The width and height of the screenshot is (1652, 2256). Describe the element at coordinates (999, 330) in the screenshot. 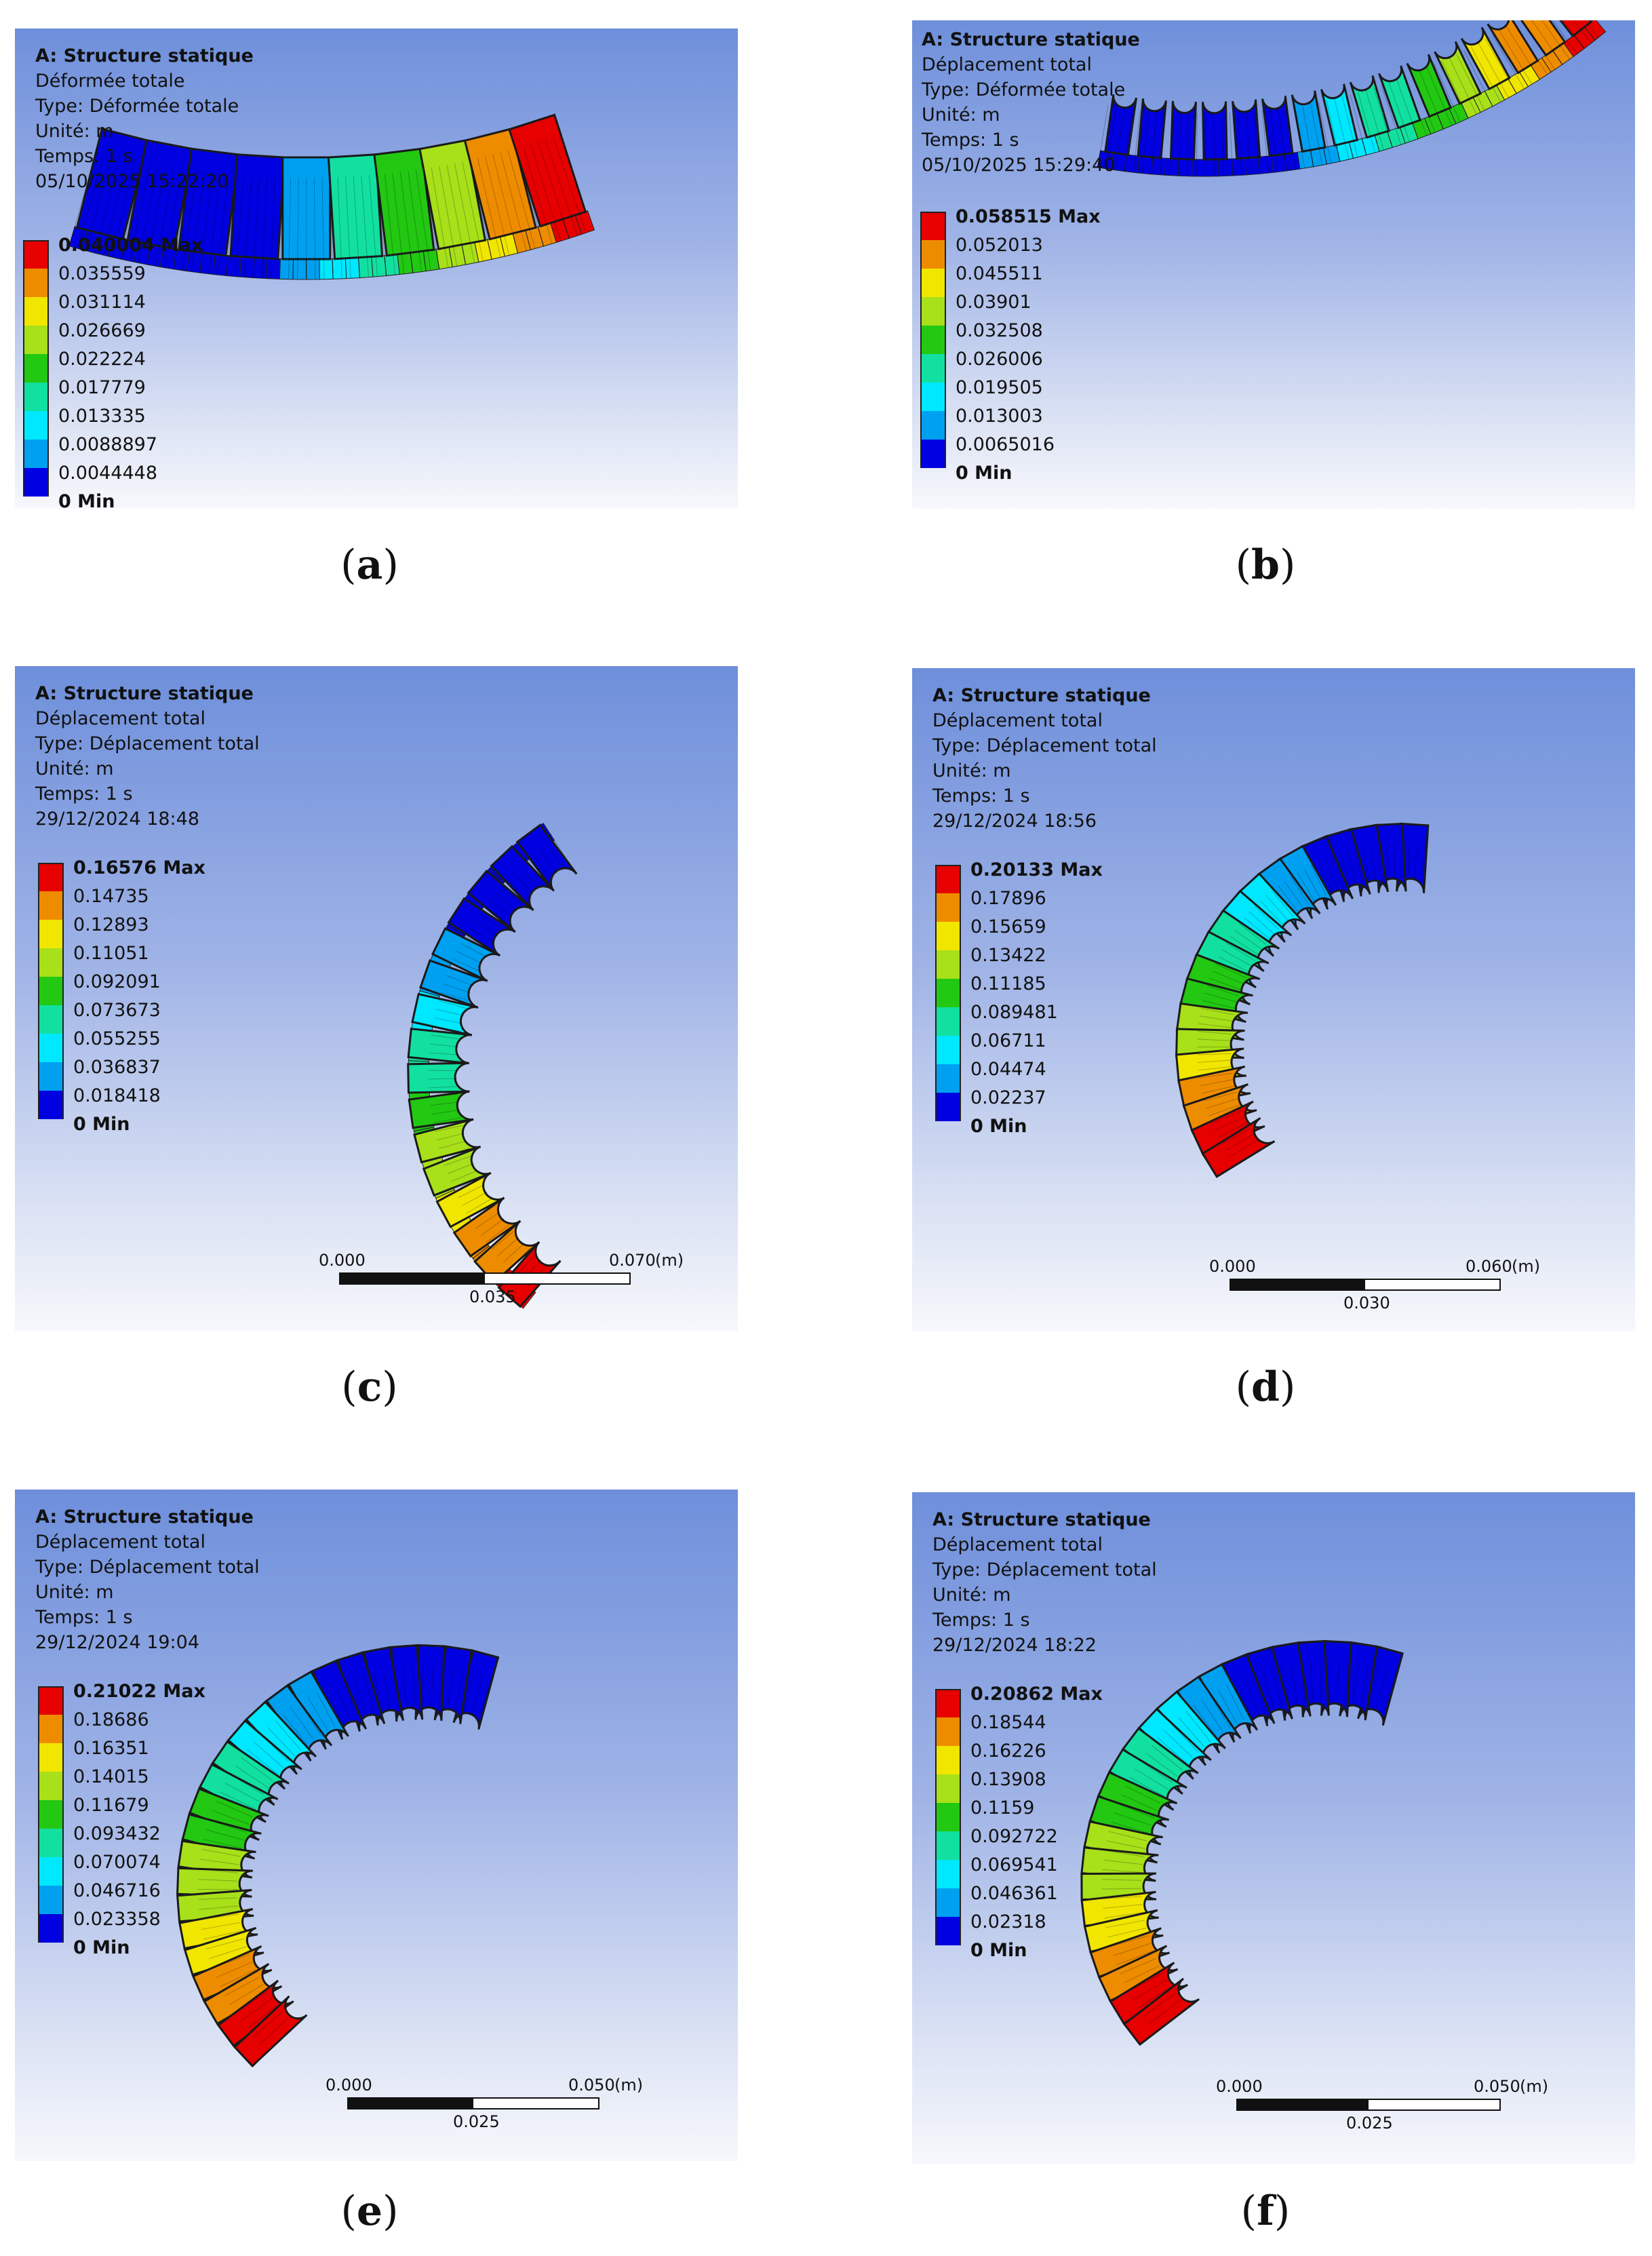

I see `legend-value: 0.032508` at that location.